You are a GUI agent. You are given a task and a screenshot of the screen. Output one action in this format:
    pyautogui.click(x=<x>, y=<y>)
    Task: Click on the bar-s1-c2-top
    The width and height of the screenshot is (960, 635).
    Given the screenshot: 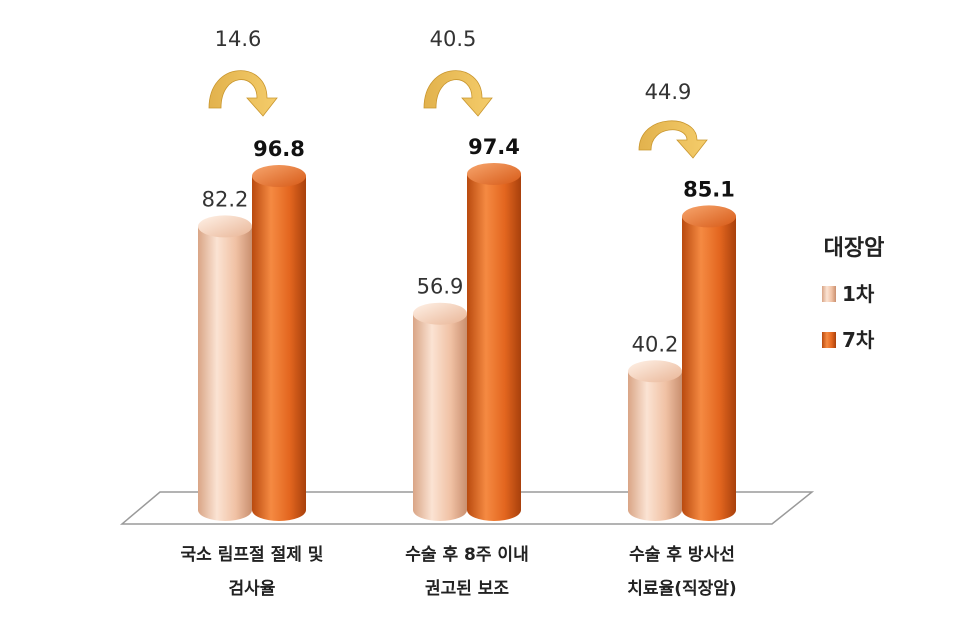 What is the action you would take?
    pyautogui.click(x=440, y=313)
    